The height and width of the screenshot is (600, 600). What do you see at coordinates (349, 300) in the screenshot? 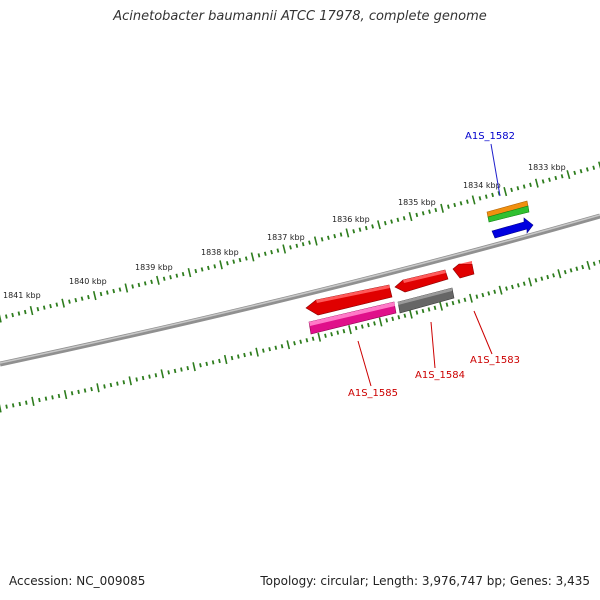
I see `gene-a1s-1585-arrow` at bounding box center [349, 300].